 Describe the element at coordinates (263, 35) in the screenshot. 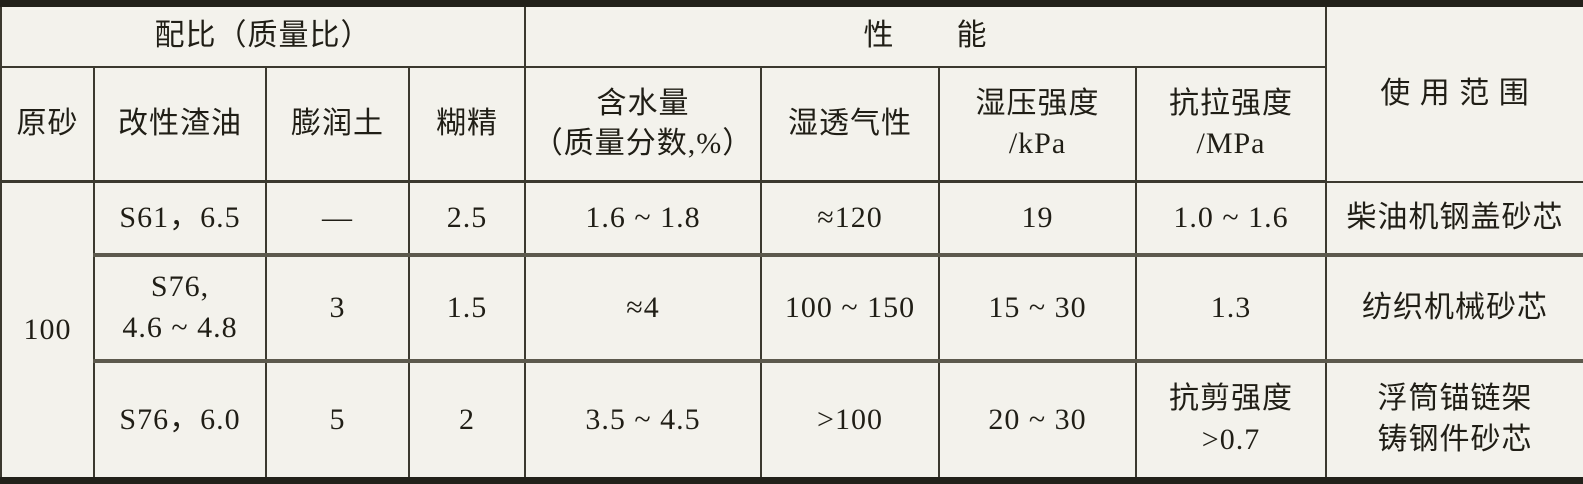

I see `header-mix-ratio: 配比（质量比）` at that location.